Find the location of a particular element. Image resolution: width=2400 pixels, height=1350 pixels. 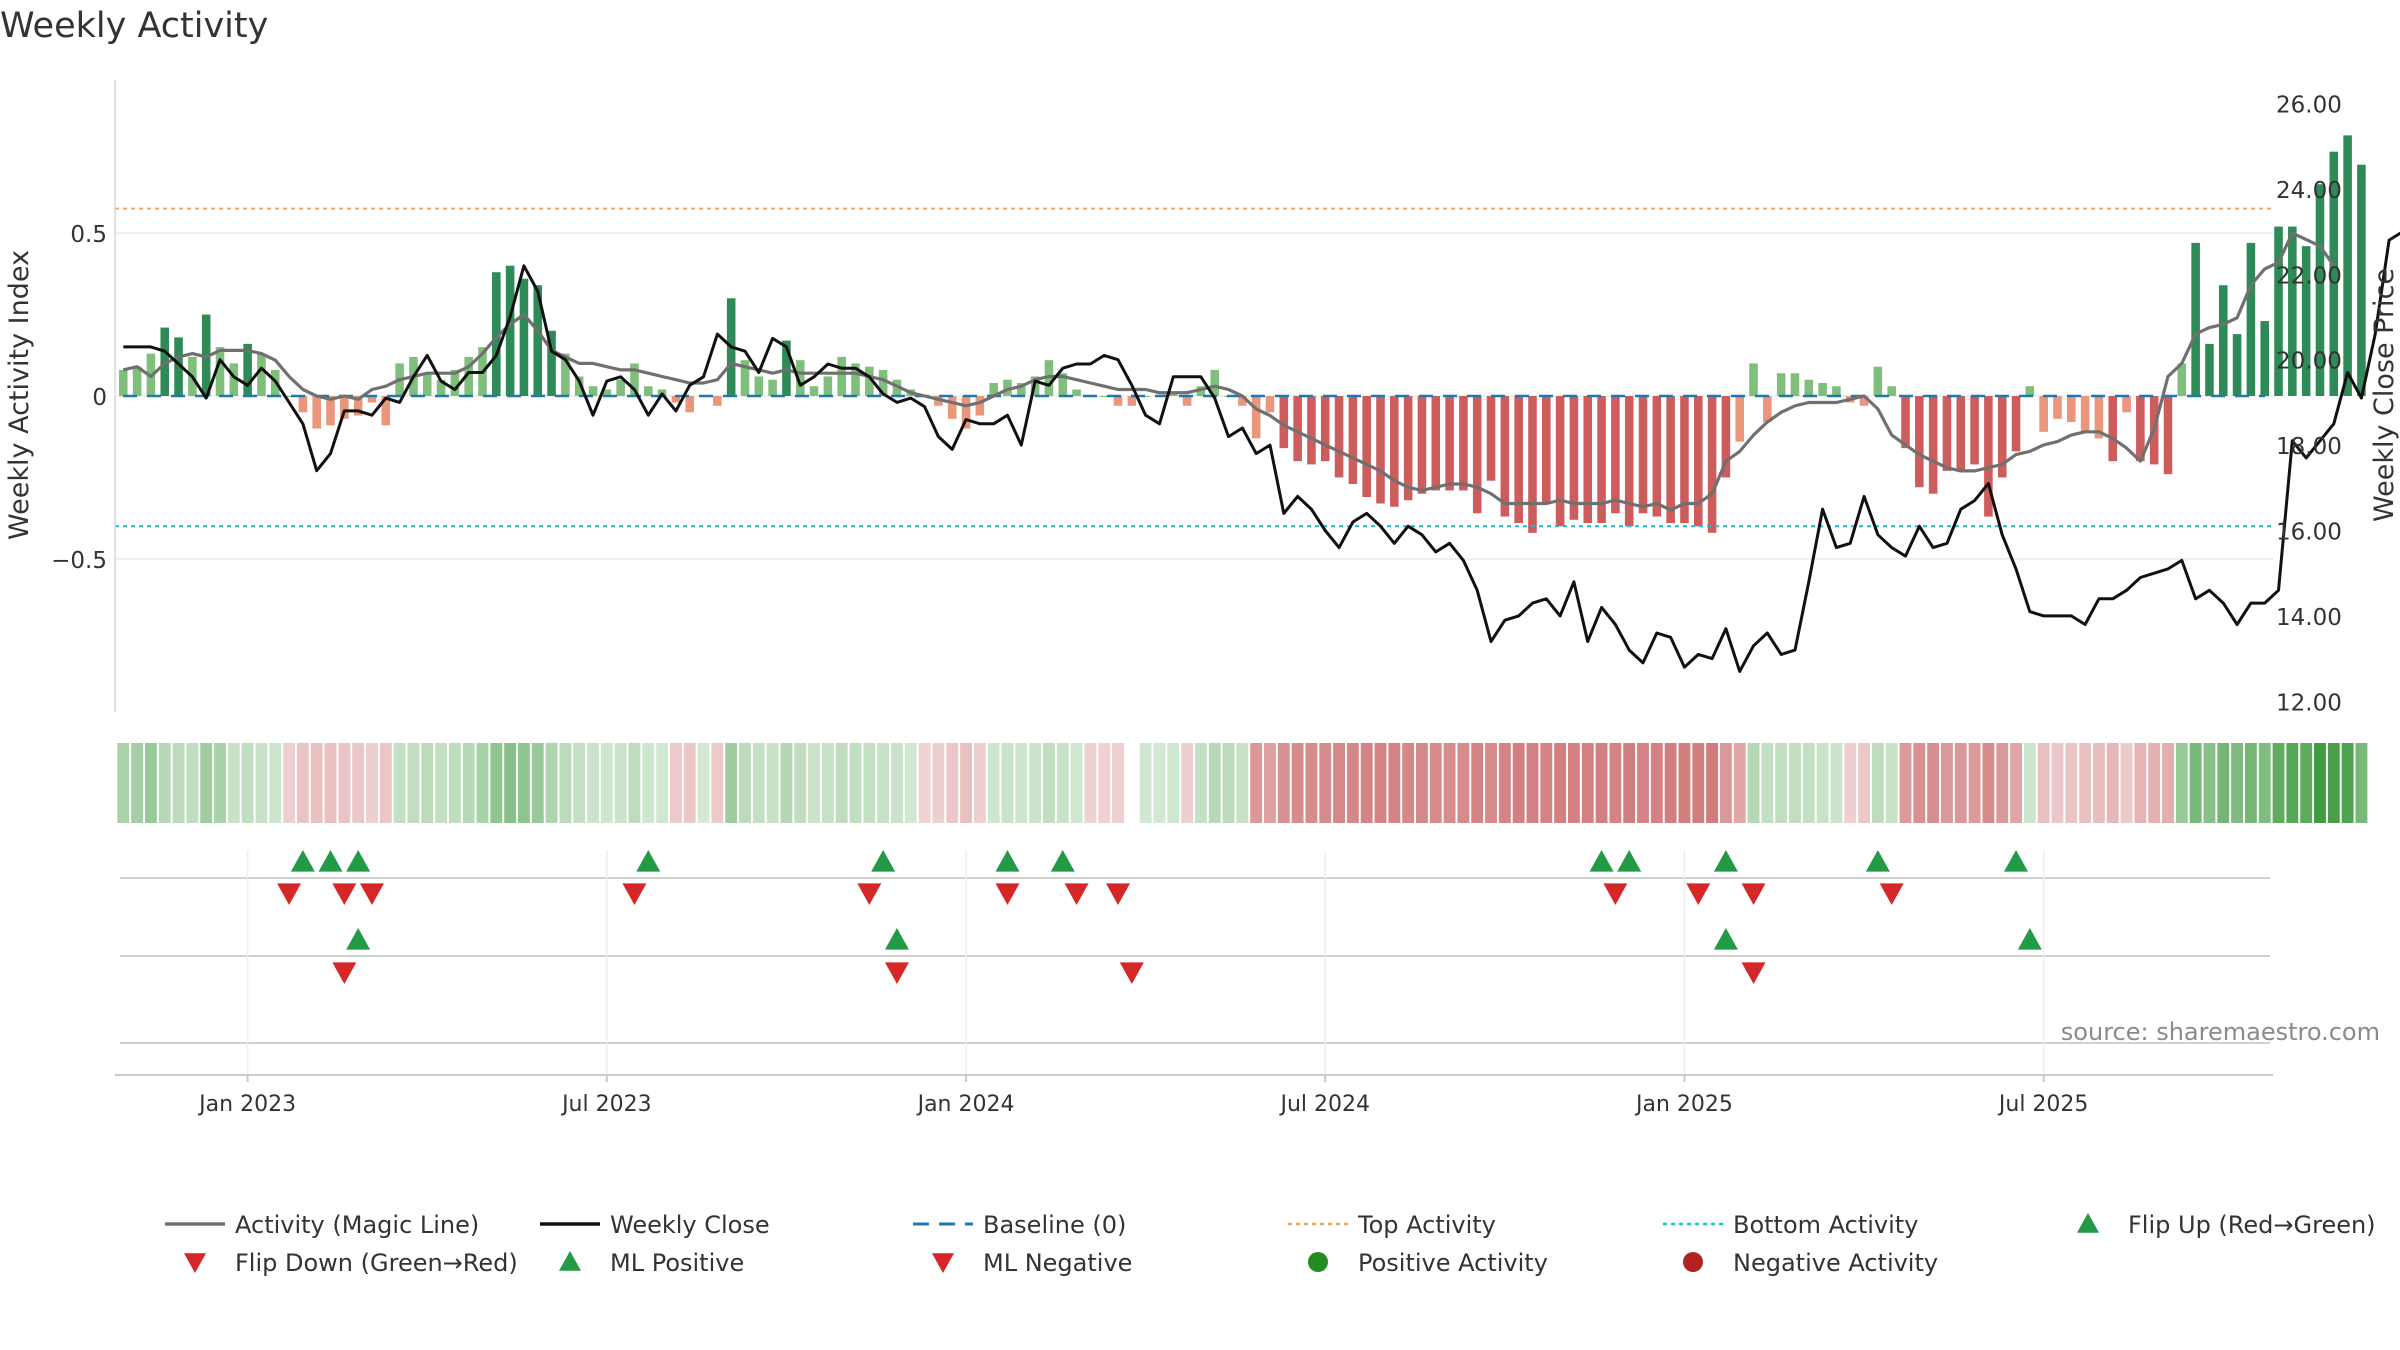

legend-item: Baseline (0) is located at coordinates (1019, 1225).